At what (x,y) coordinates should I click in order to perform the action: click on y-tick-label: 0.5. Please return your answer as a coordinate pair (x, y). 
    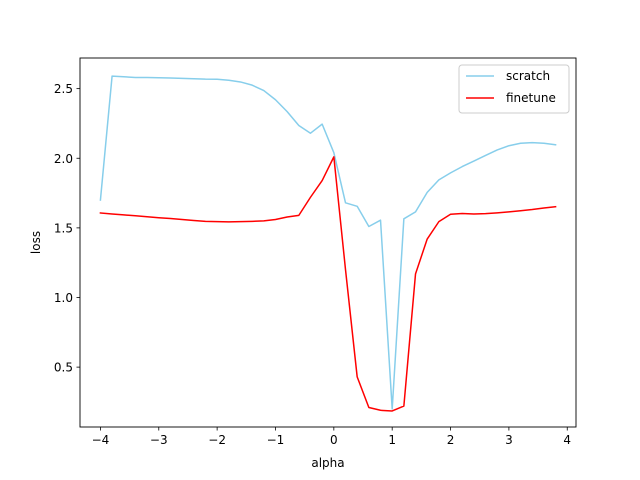
    Looking at the image, I should click on (63, 368).